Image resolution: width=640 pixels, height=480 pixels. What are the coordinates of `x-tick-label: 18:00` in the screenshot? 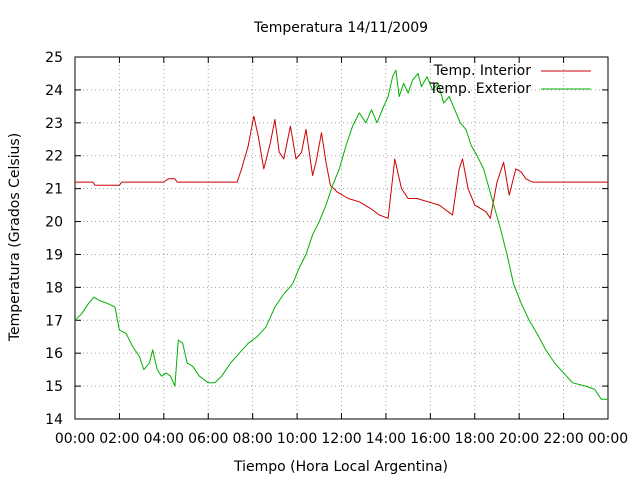 It's located at (475, 439).